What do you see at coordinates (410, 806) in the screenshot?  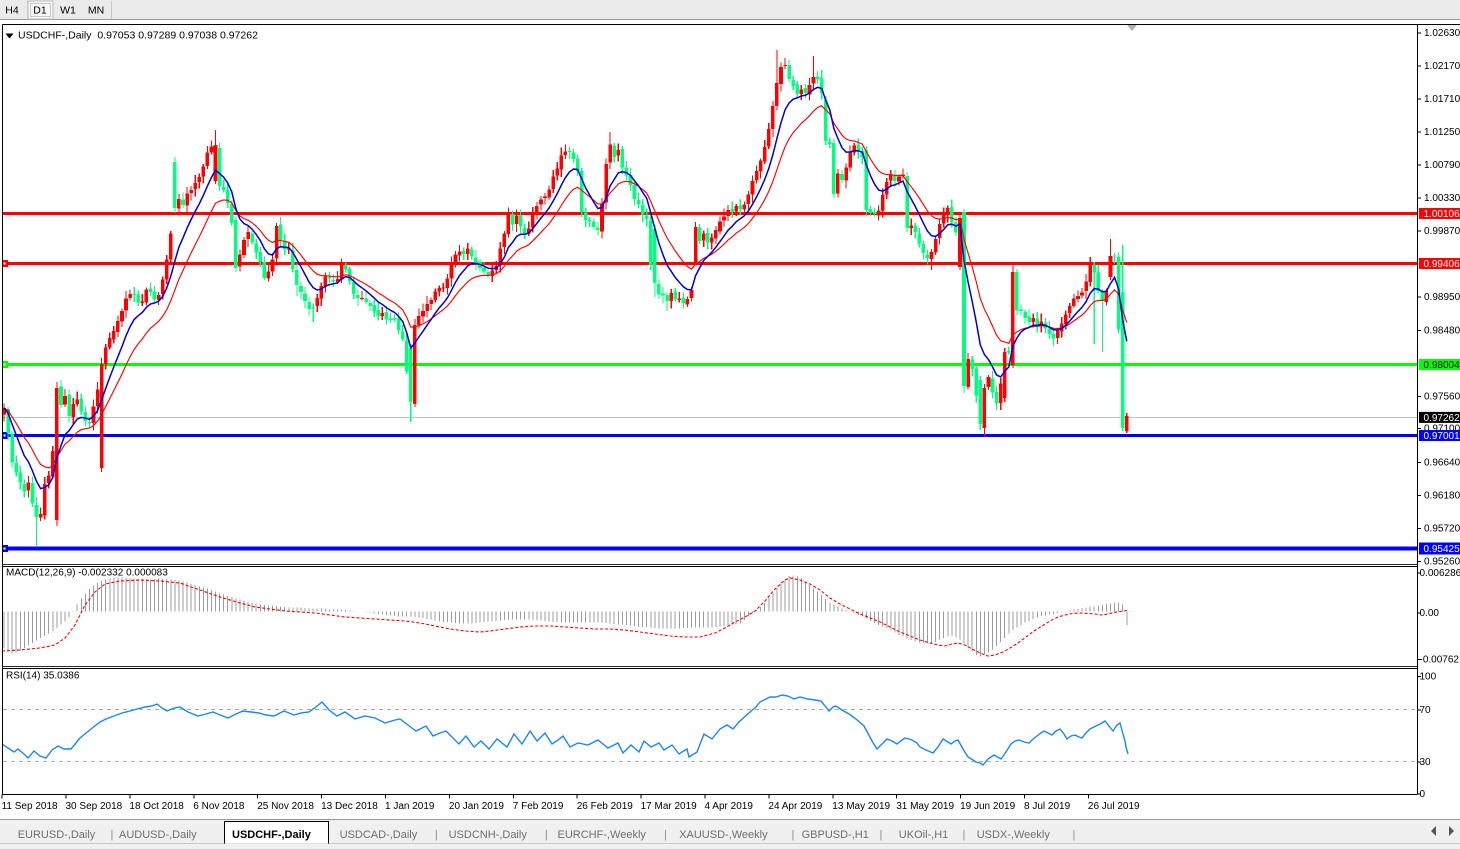 I see `svg-text: 1 Jan 2019` at bounding box center [410, 806].